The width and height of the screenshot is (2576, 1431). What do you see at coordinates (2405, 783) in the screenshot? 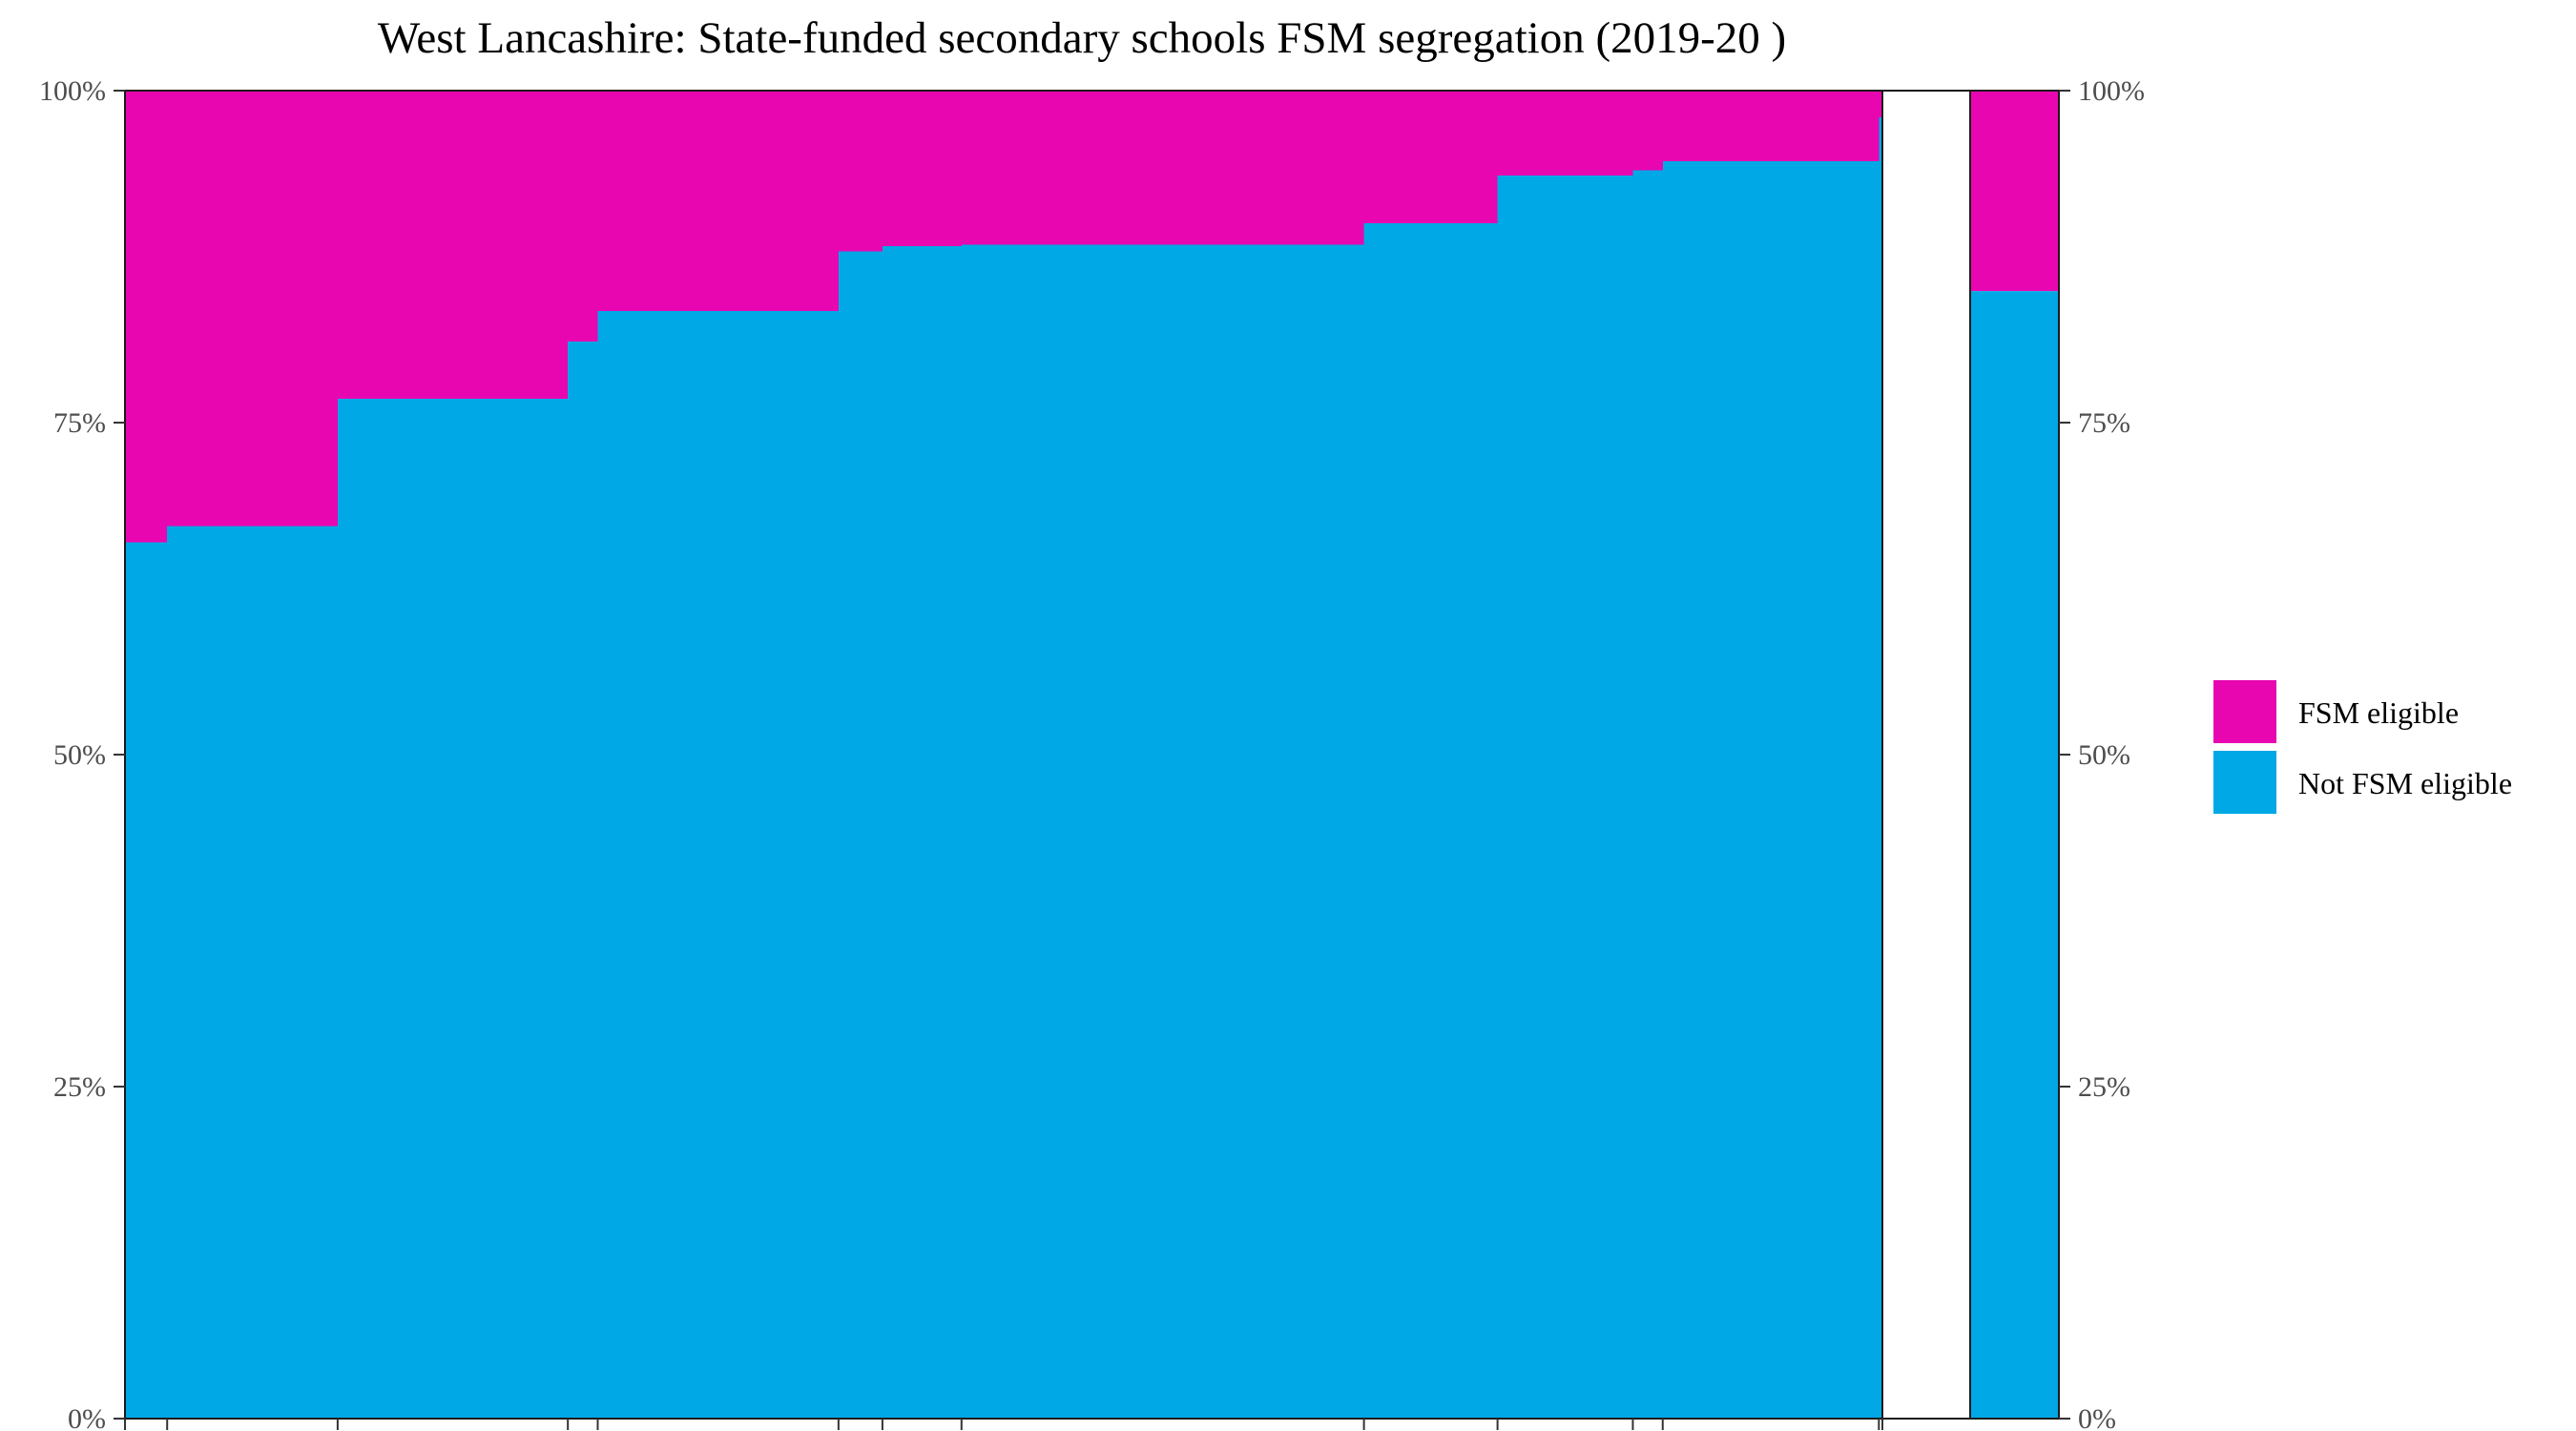
I see `legend-label-not-fsm-eligible: Not FSM eligible` at bounding box center [2405, 783].